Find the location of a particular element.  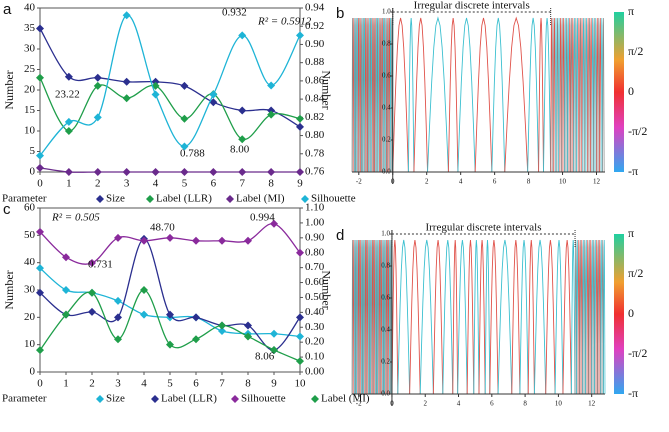

colorbar is located at coordinates (619, 314).